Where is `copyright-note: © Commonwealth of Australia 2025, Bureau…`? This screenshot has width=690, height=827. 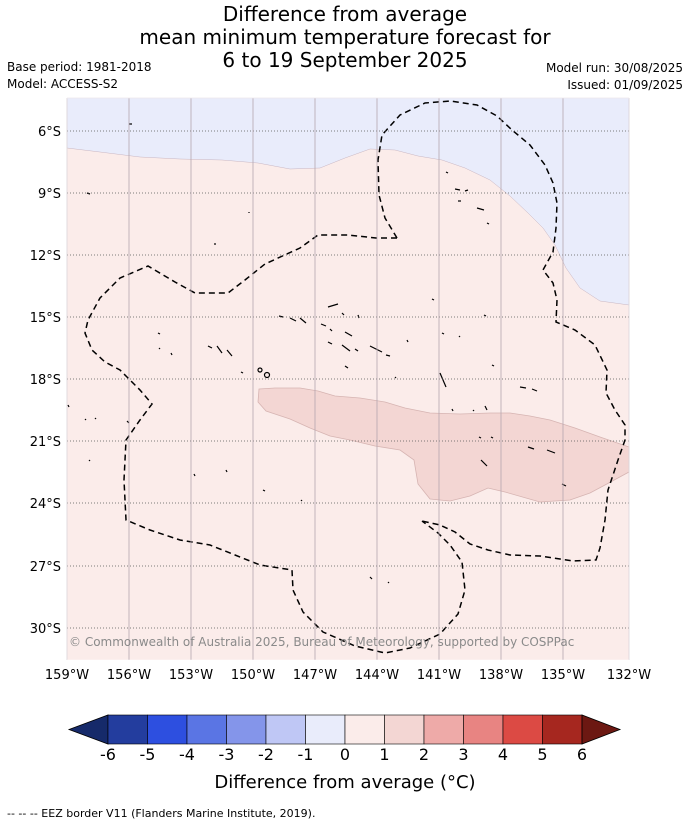
copyright-note: © Commonwealth of Australia 2025, Bureau… is located at coordinates (321, 642).